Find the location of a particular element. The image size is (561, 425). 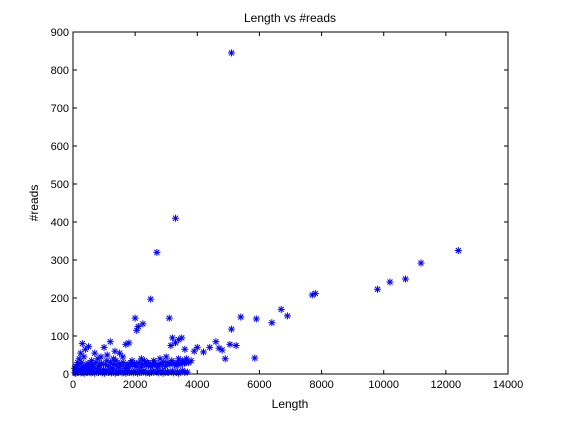

chart-title: Length vs #reads is located at coordinates (290, 18).